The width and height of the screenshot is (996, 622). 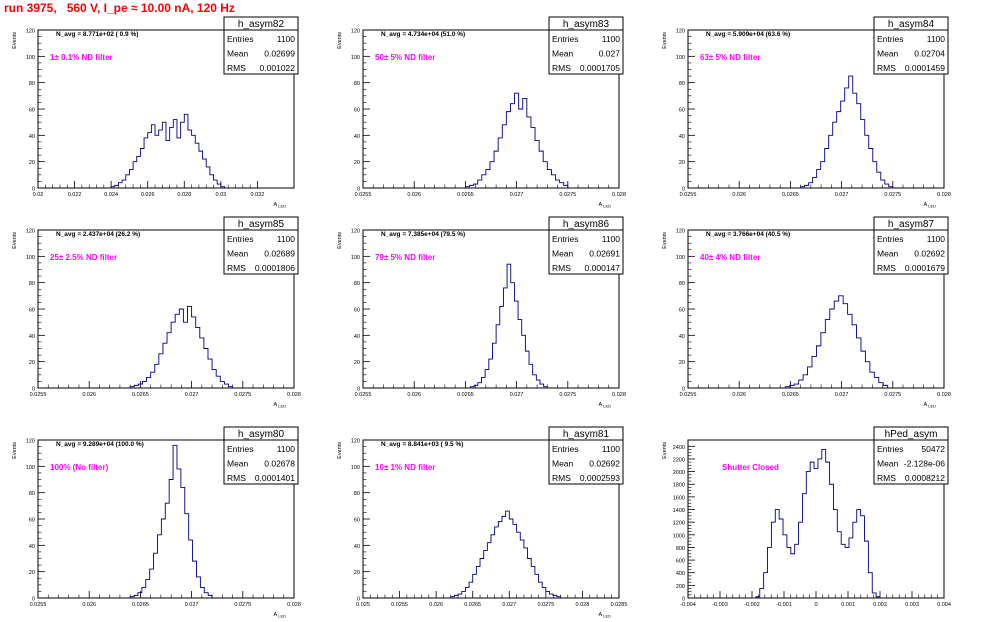 What do you see at coordinates (679, 524) in the screenshot?
I see `y-tick-label: 1200` at bounding box center [679, 524].